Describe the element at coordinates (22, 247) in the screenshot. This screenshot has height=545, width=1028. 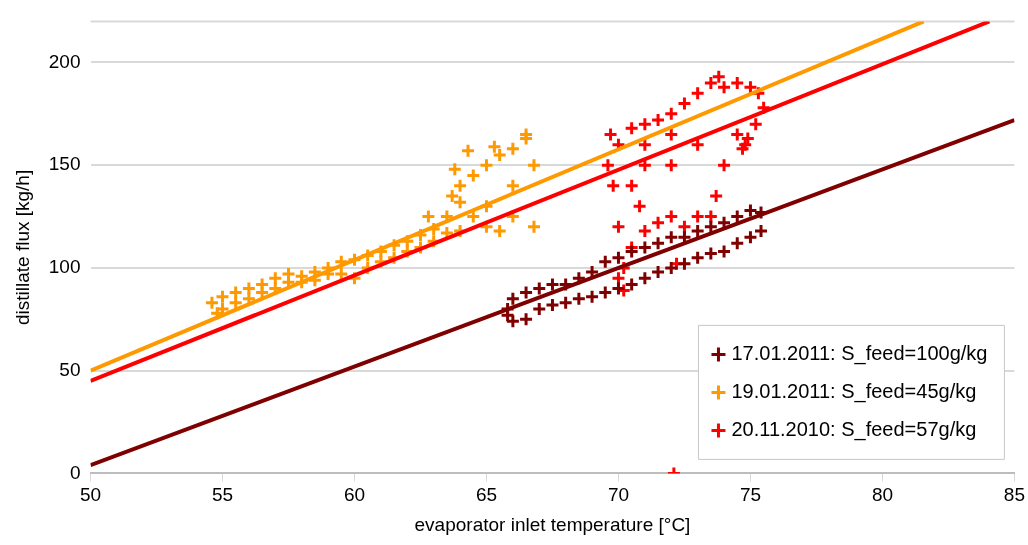
I see `y-axis-title: distillate flux [kg/h]` at that location.